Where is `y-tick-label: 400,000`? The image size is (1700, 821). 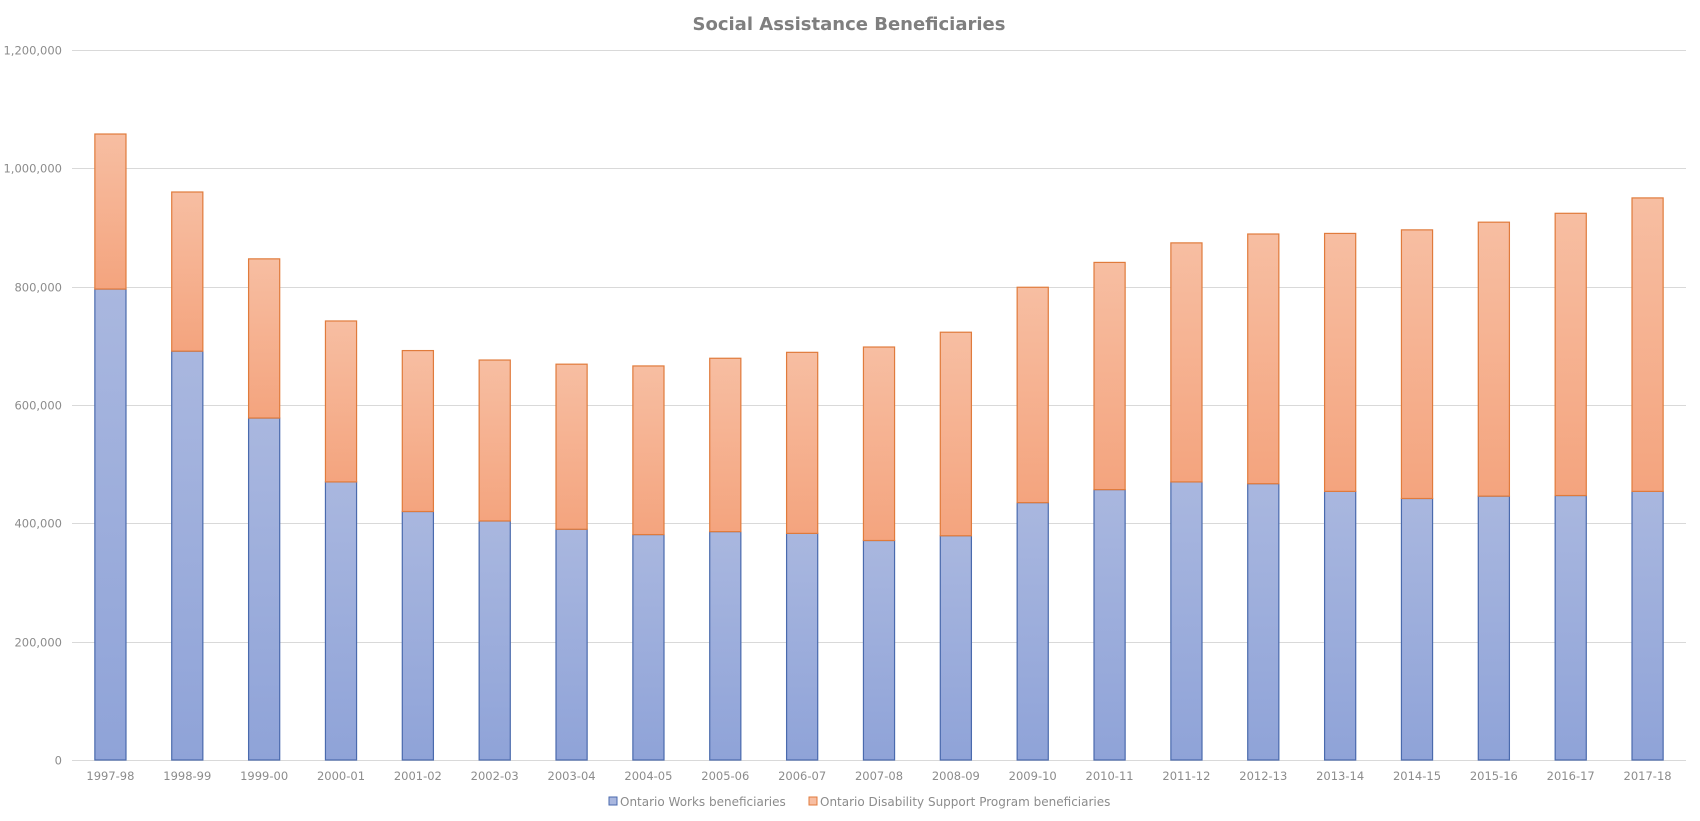
y-tick-label: 400,000 is located at coordinates (38, 524).